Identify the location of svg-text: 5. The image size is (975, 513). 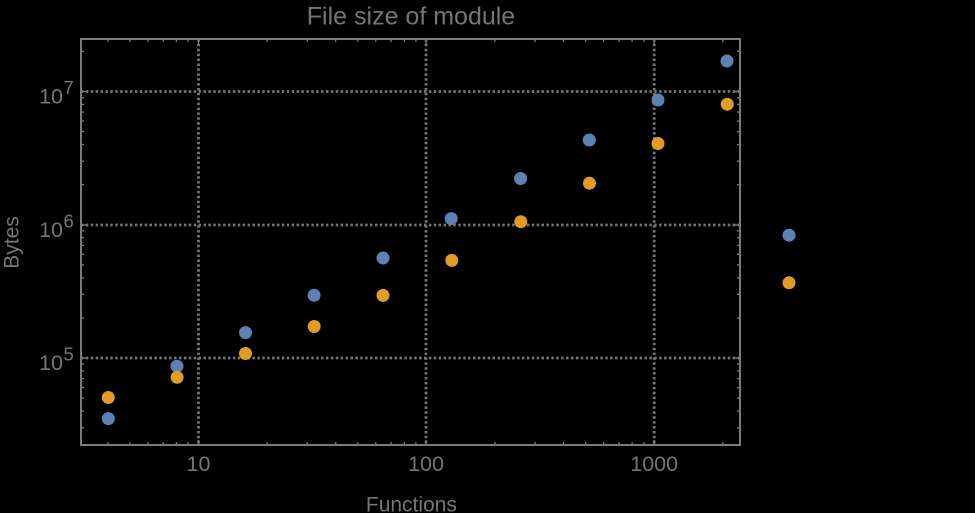
(69, 353).